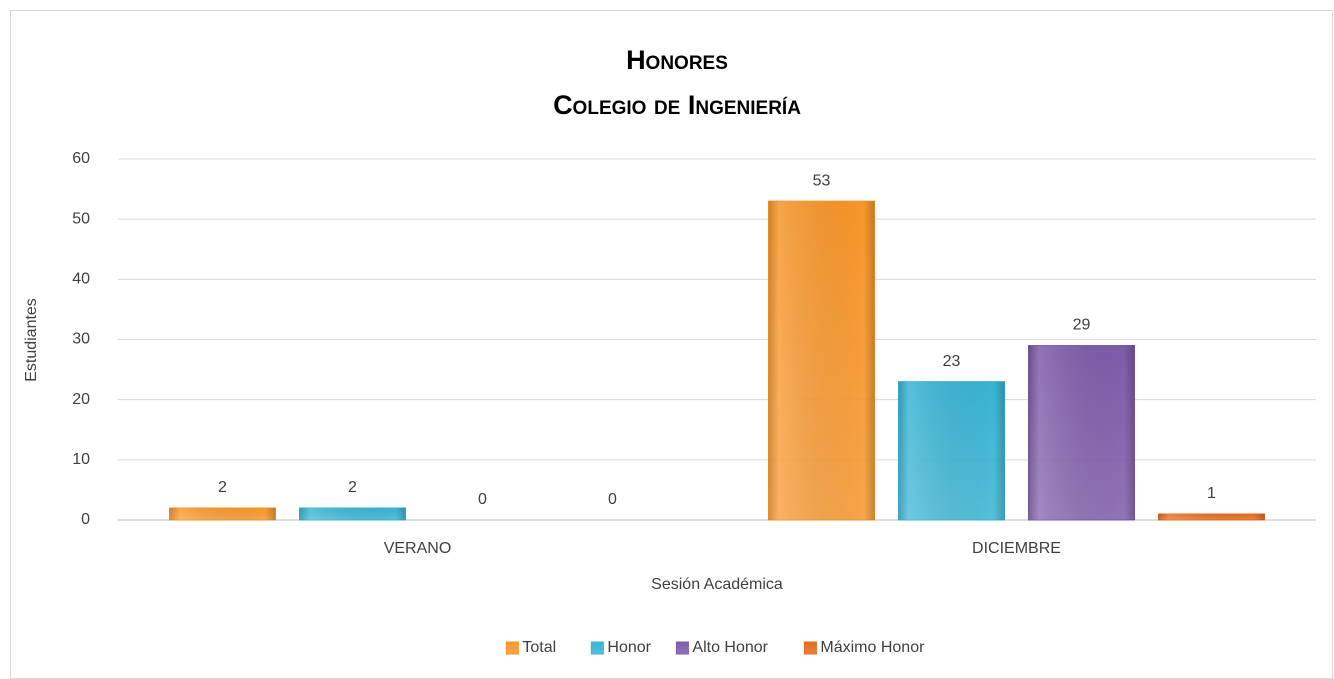 This screenshot has width=1334, height=679. What do you see at coordinates (822, 180) in the screenshot?
I see `data-label: 53` at bounding box center [822, 180].